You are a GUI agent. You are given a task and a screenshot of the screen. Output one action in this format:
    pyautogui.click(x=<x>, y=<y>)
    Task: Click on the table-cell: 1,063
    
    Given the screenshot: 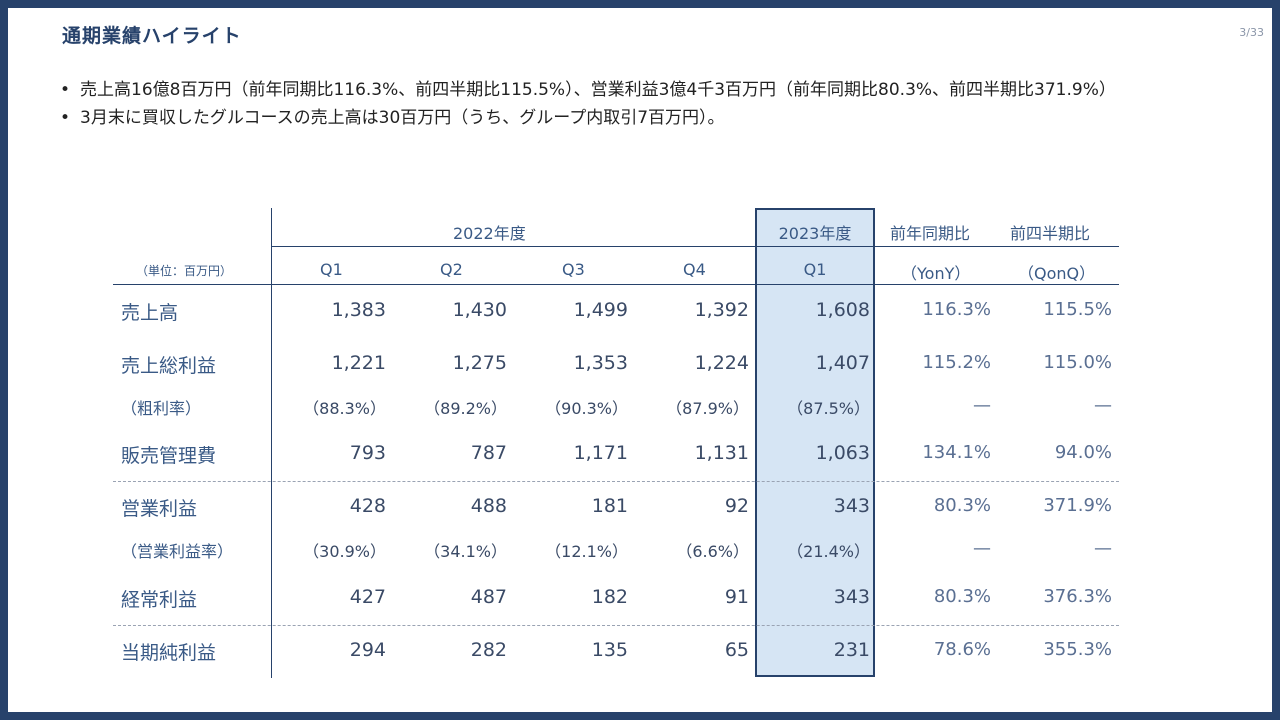 What is the action you would take?
    pyautogui.click(x=842, y=453)
    